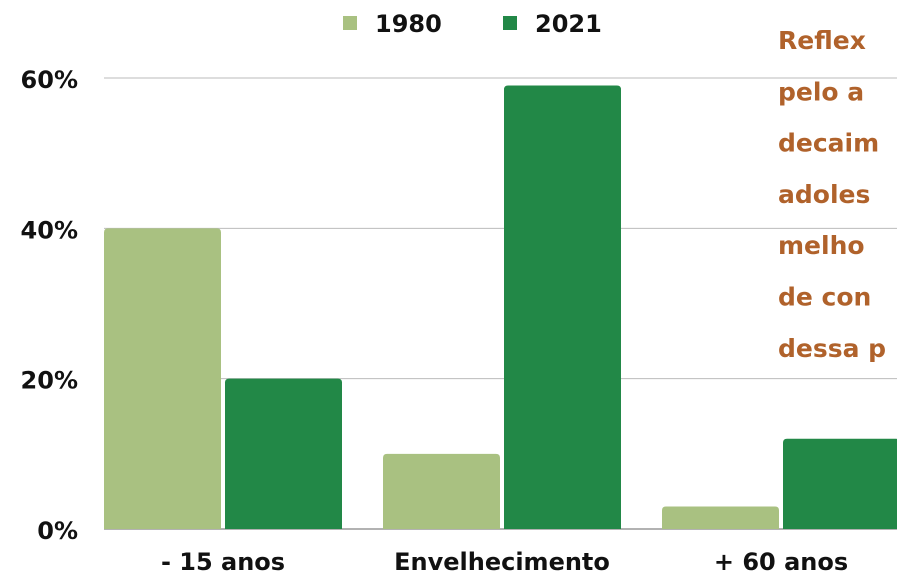 Image resolution: width=897 pixels, height=579 pixels. I want to click on y-tick-label: 60%, so click(49, 80).